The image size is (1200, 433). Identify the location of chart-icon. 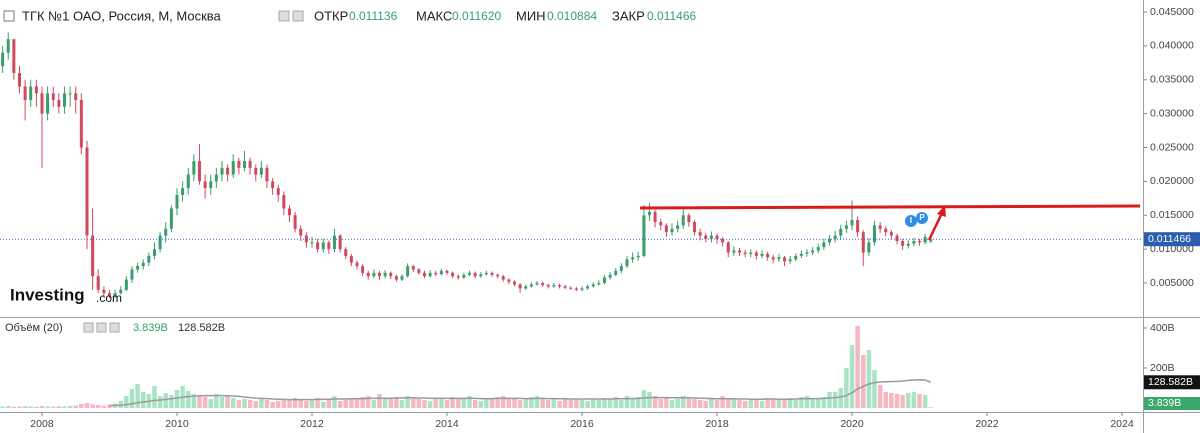
(9, 16).